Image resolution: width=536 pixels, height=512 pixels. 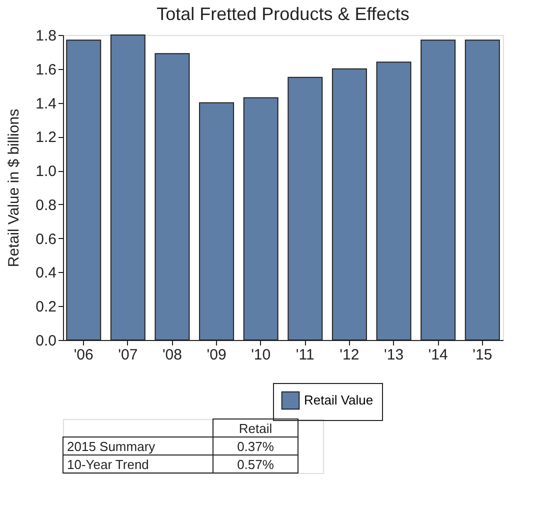 I want to click on y-tick-label: 0.8, so click(x=46, y=205).